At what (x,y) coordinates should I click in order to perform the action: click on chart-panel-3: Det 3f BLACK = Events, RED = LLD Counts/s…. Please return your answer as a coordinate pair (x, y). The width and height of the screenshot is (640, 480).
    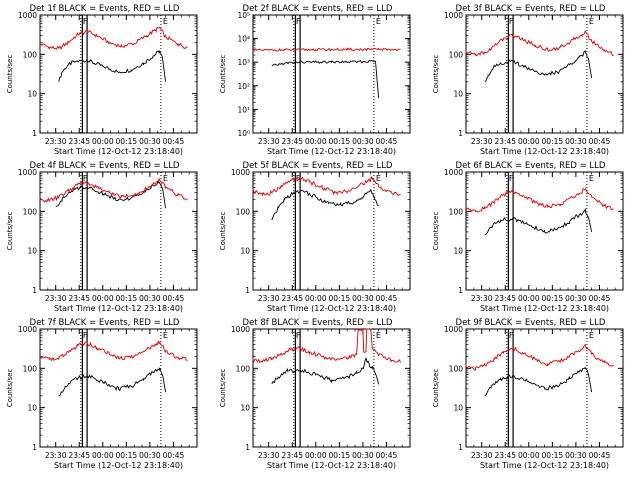
    Looking at the image, I should click on (528, 80).